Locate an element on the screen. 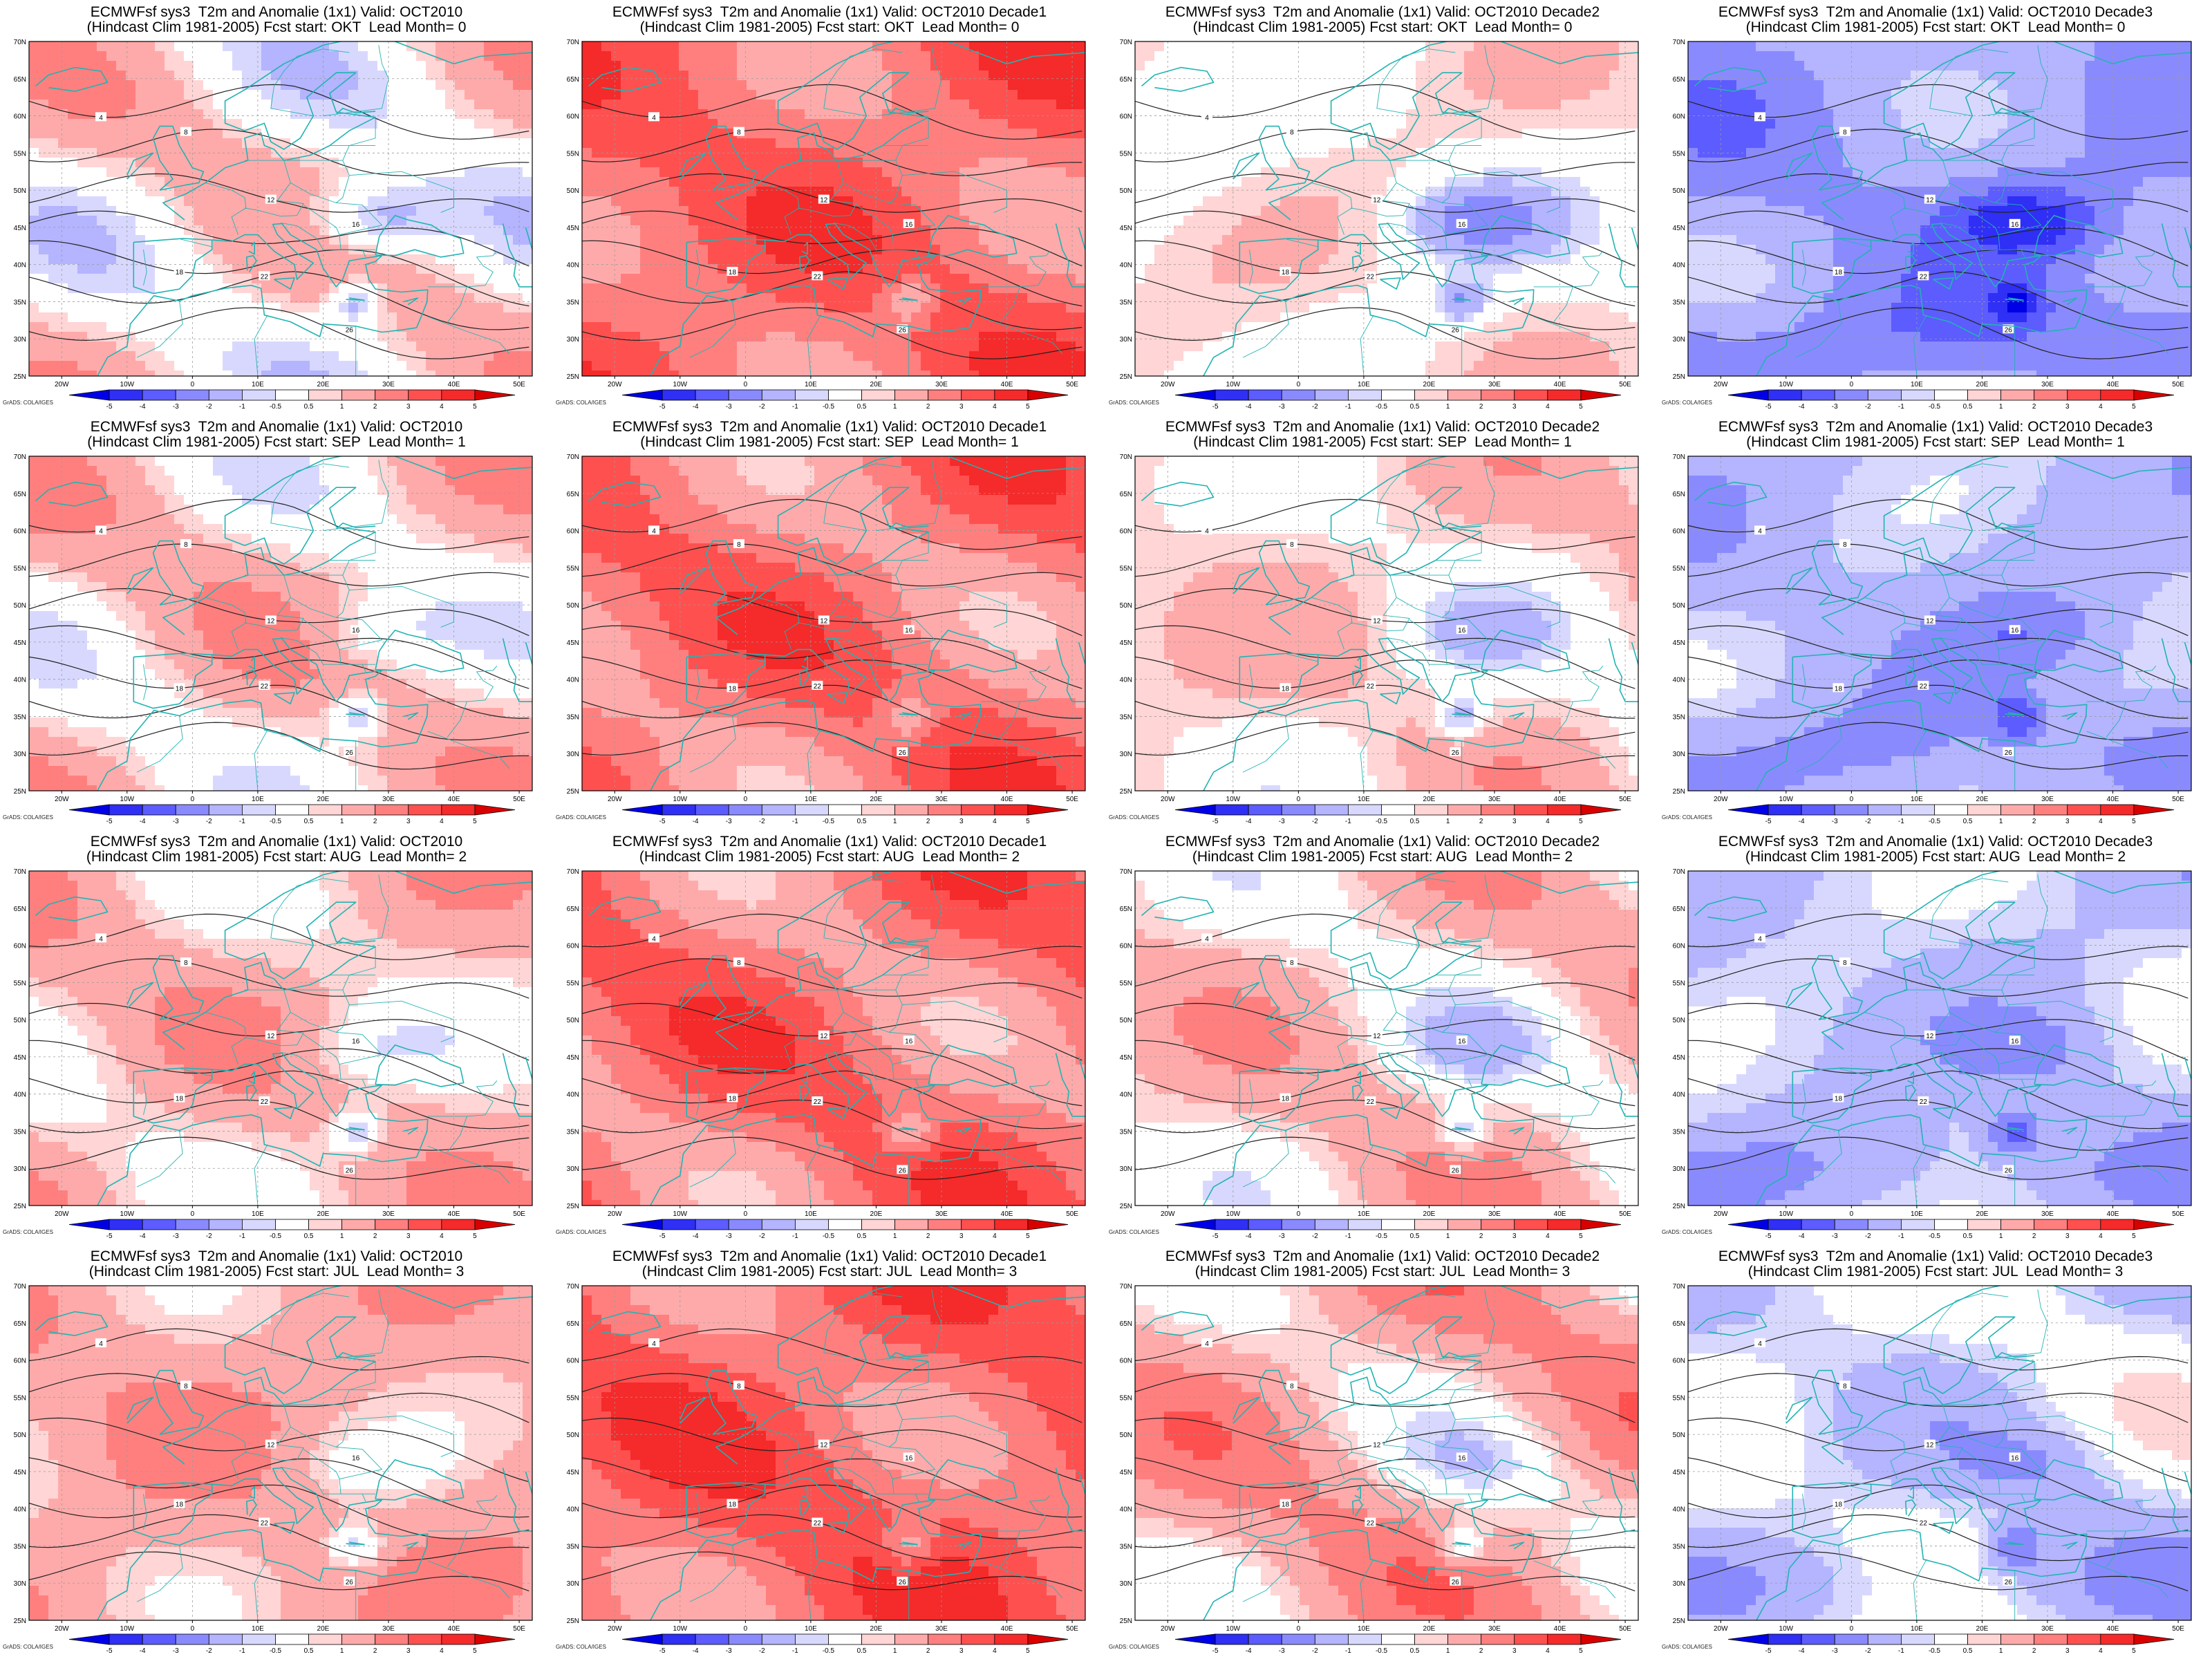 This screenshot has width=2212, height=1659. colorbar-tick-label: 3 is located at coordinates (962, 407).